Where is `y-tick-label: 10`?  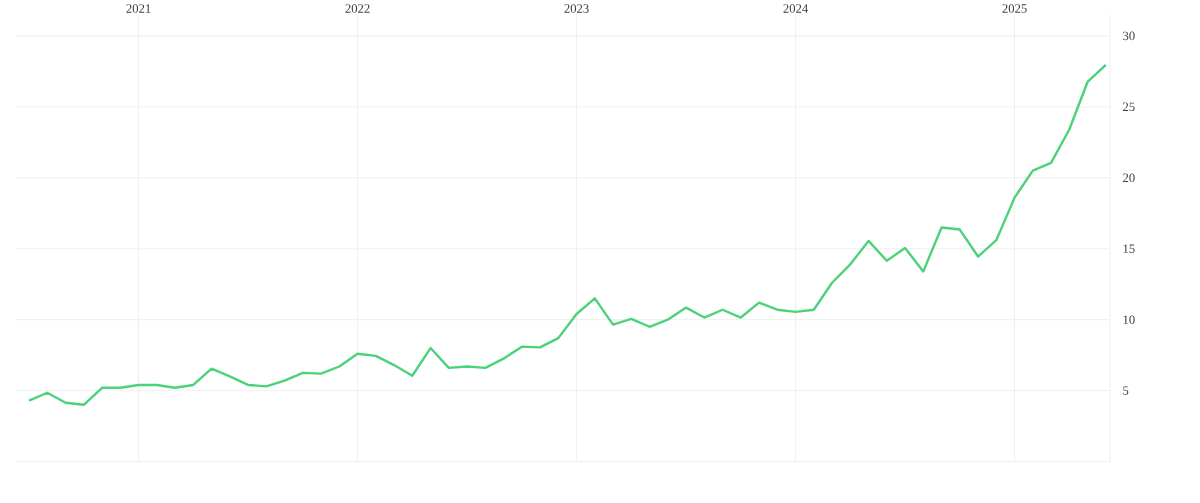 y-tick-label: 10 is located at coordinates (1129, 320).